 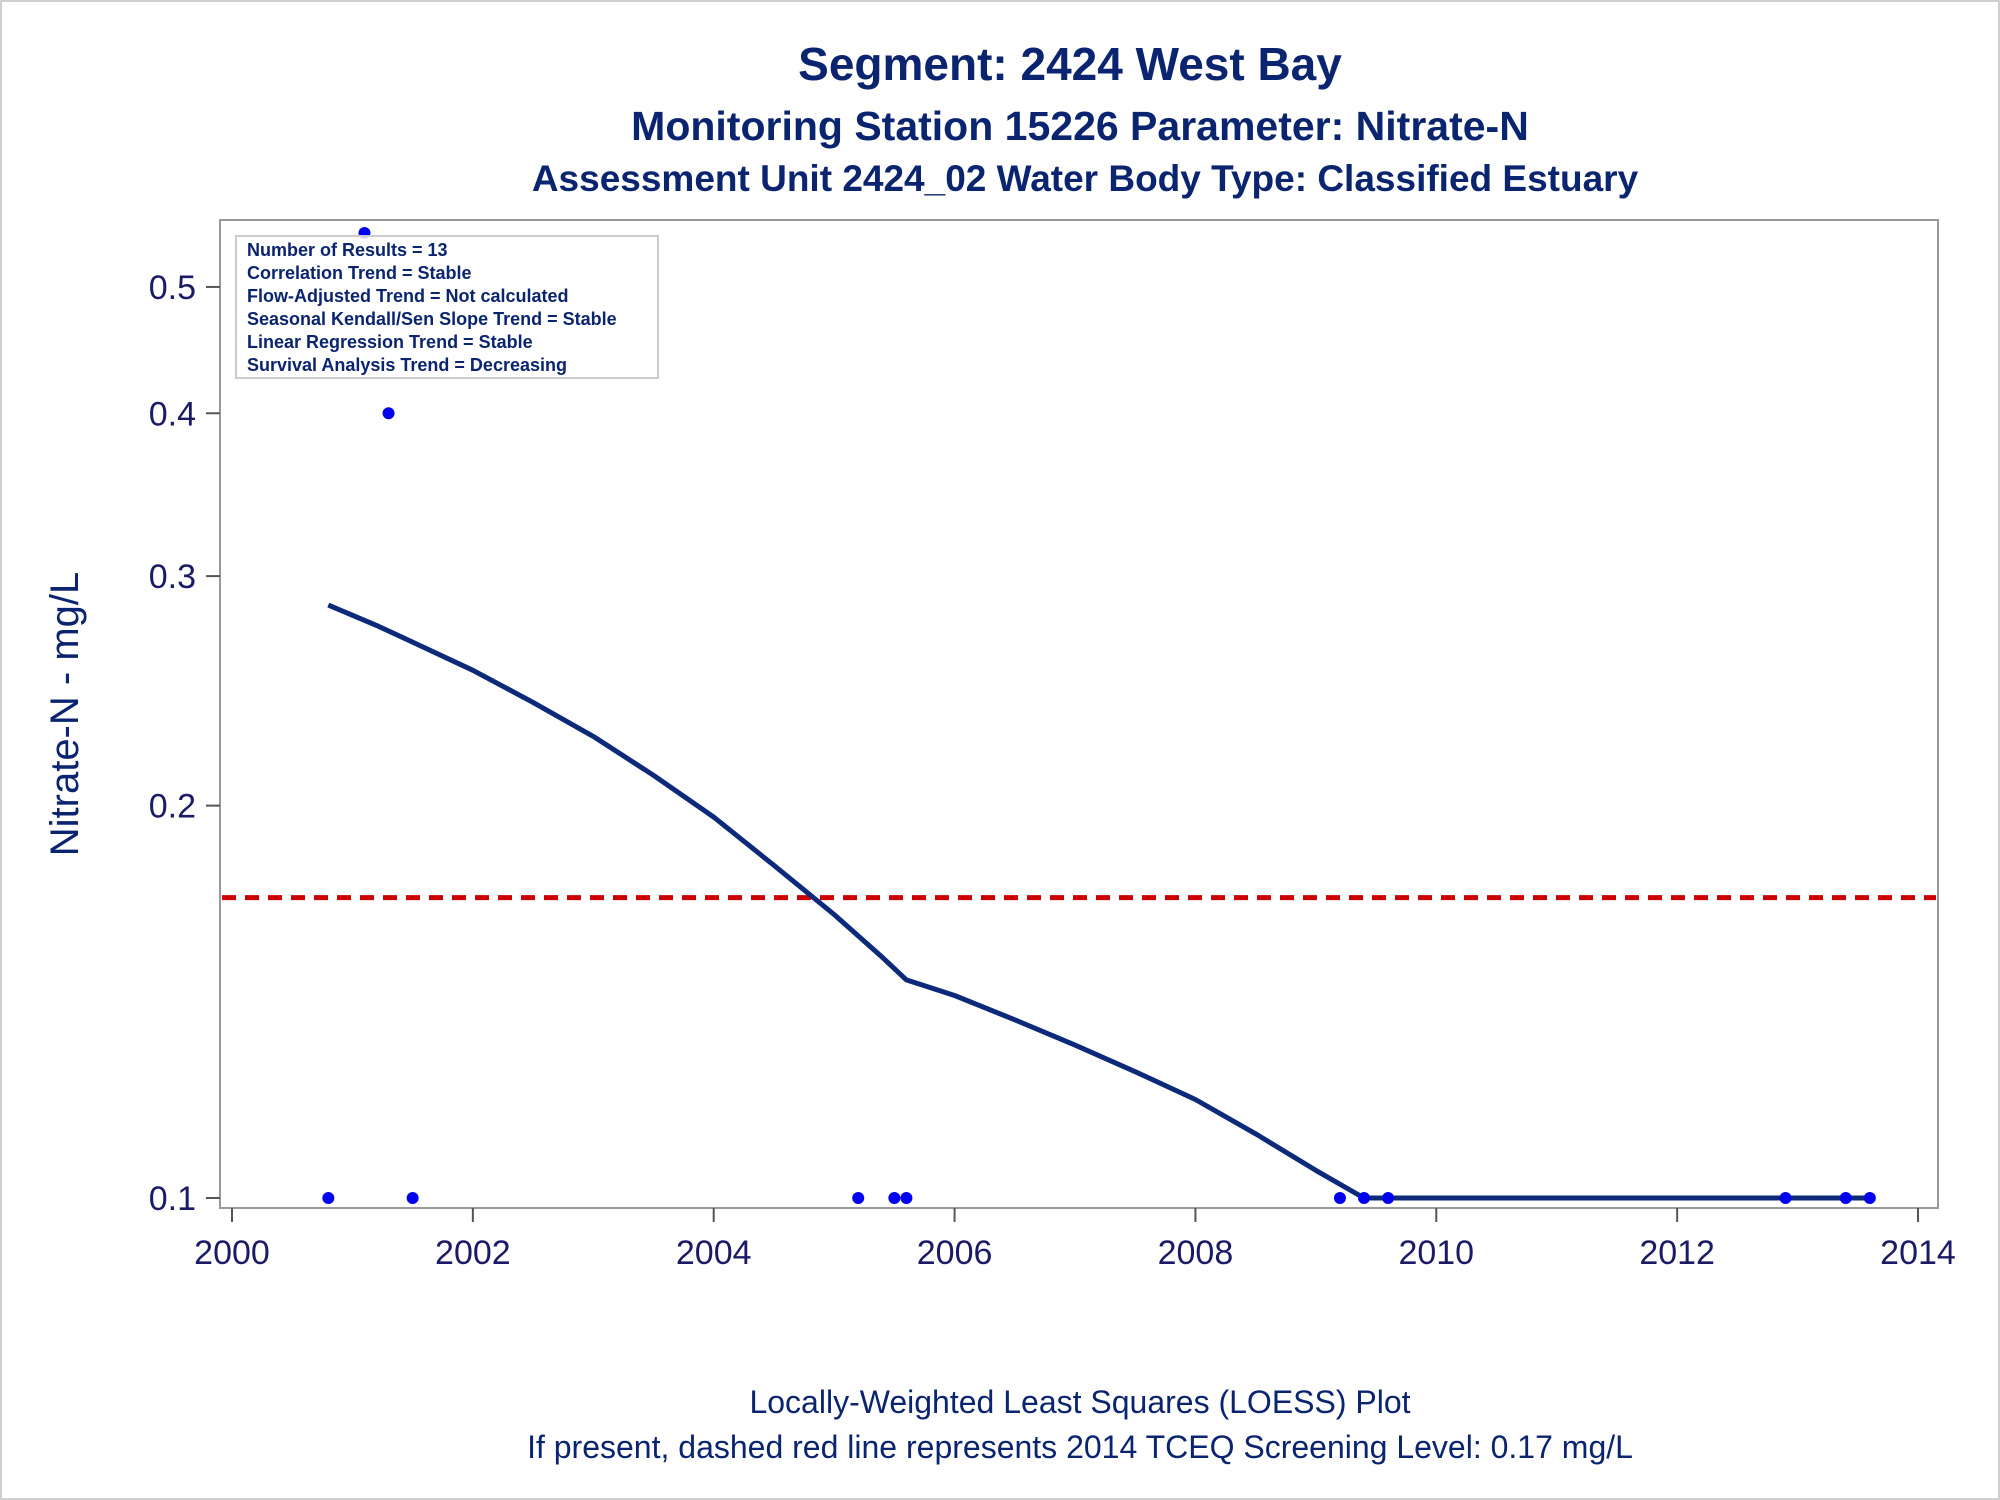 I want to click on x-tick-label: 2014, so click(x=1918, y=1253).